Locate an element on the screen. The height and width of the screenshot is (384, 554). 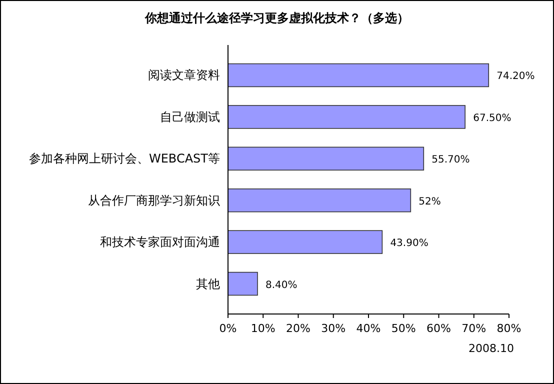
x-tick-label: 30% is located at coordinates (333, 328).